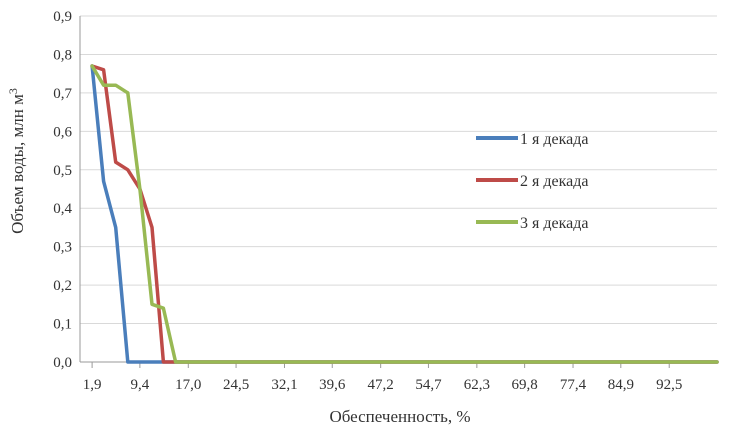  Describe the element at coordinates (62, 55) in the screenshot. I see `y-tick-label: 0,8` at that location.